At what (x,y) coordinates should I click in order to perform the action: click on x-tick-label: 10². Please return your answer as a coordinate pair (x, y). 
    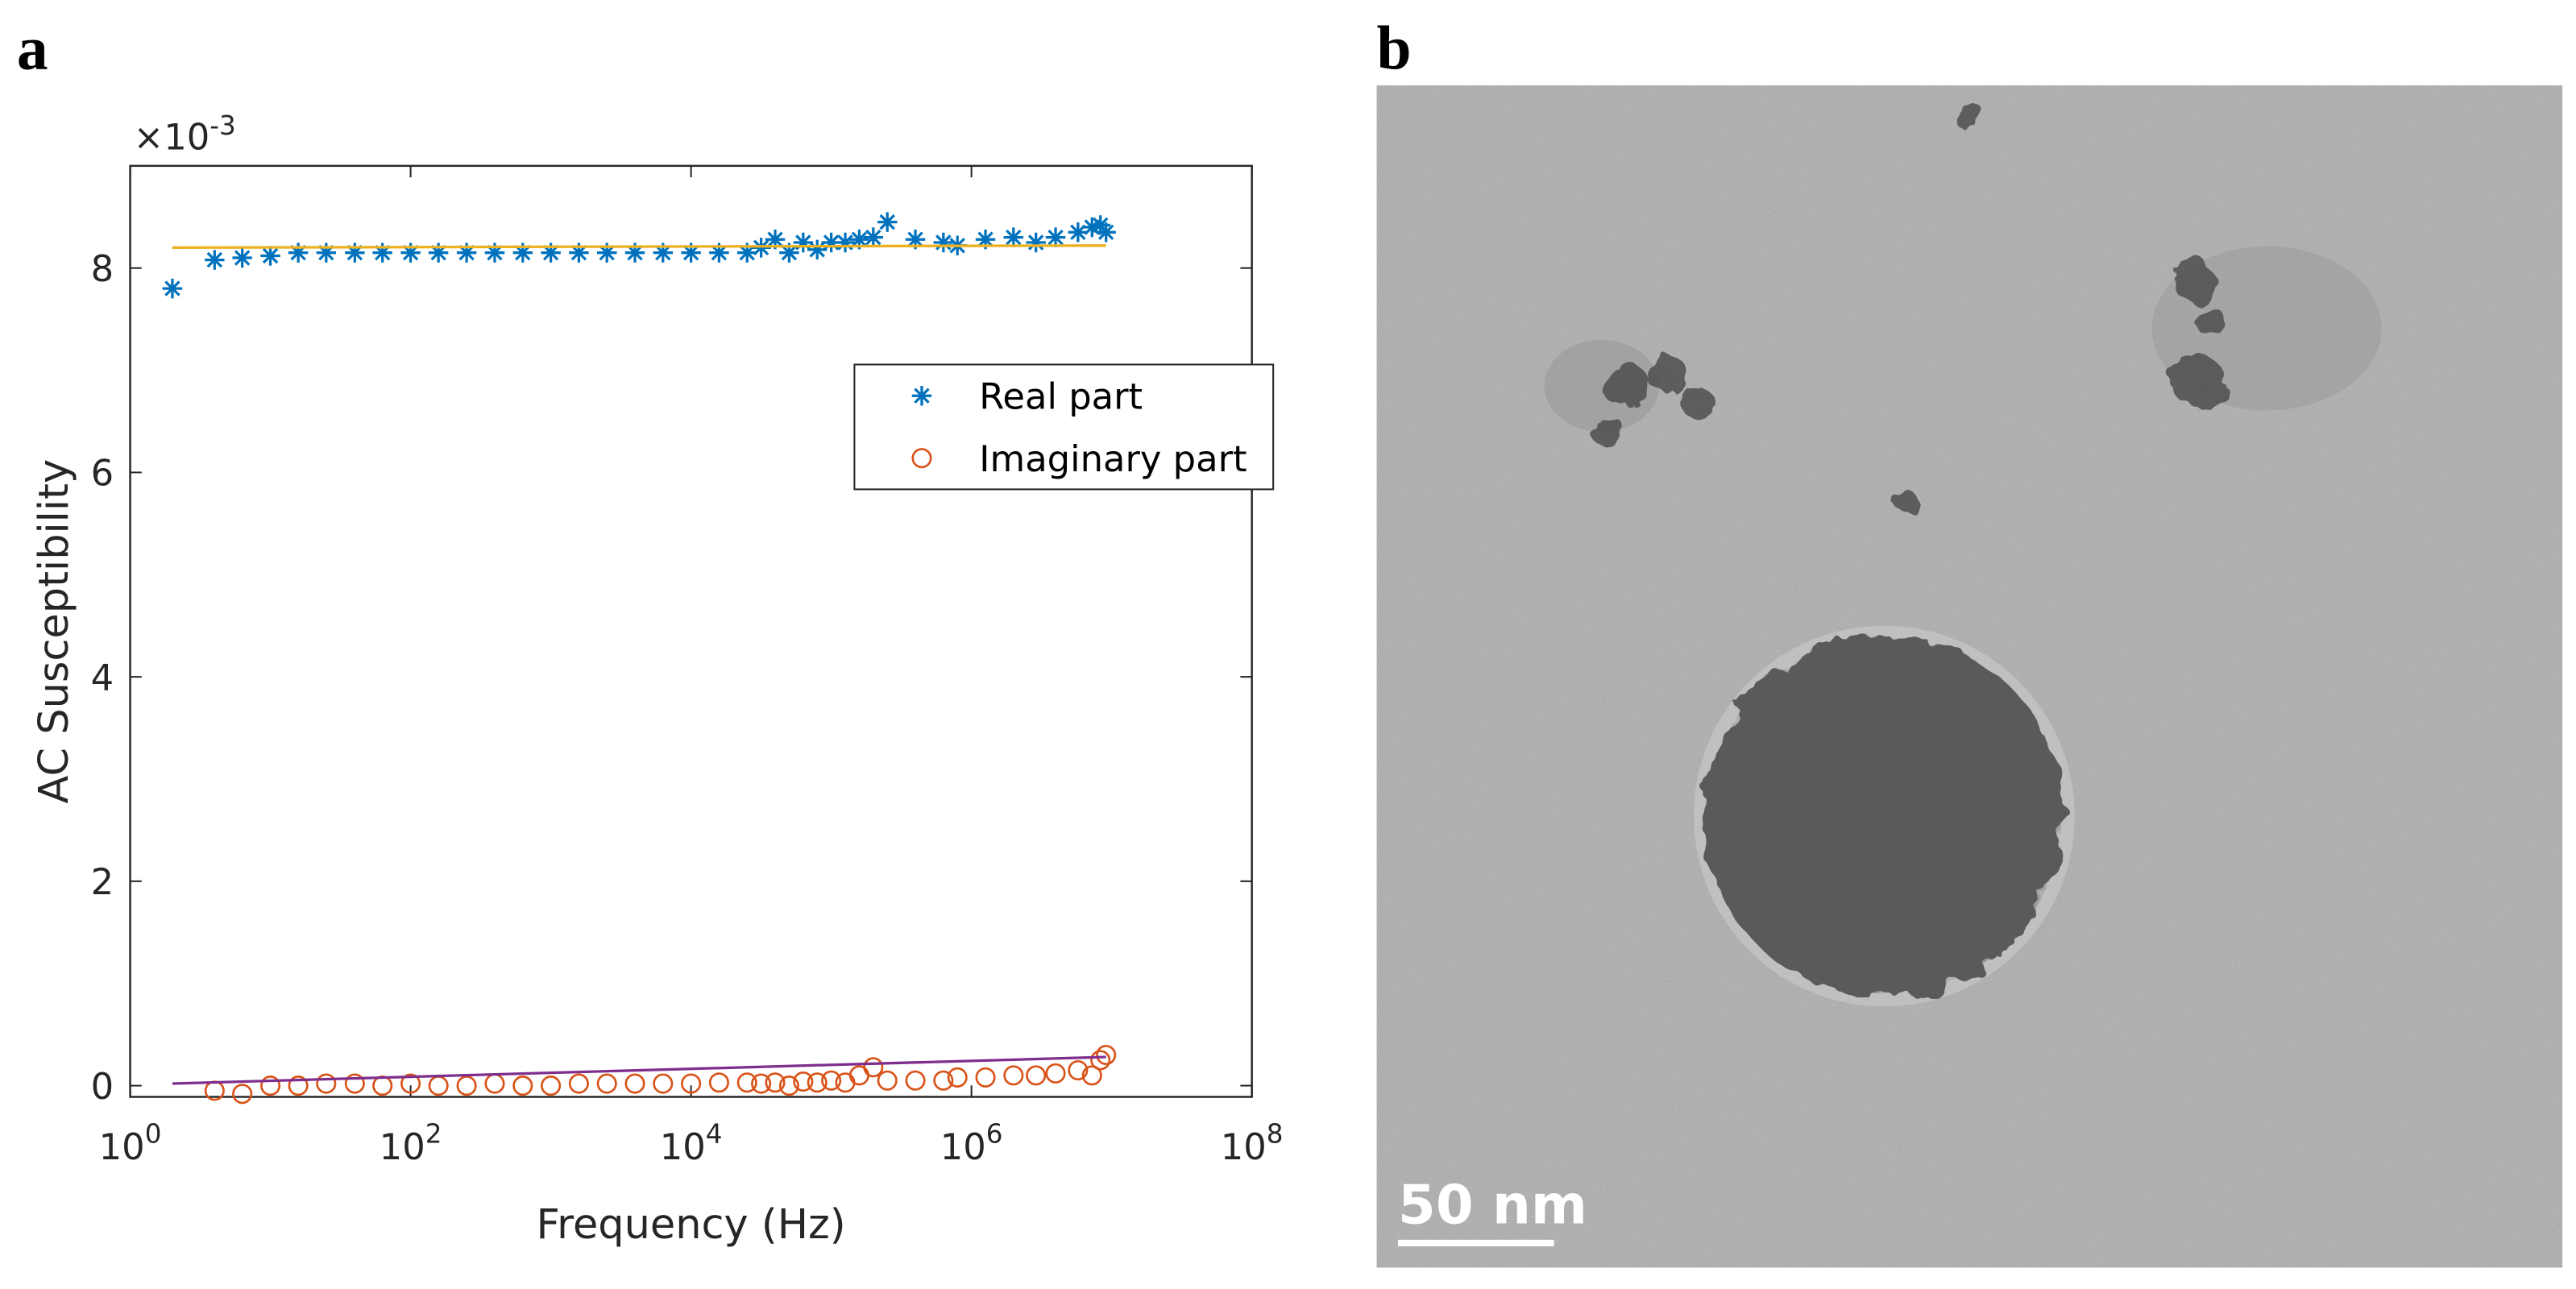
    Looking at the image, I should click on (411, 1143).